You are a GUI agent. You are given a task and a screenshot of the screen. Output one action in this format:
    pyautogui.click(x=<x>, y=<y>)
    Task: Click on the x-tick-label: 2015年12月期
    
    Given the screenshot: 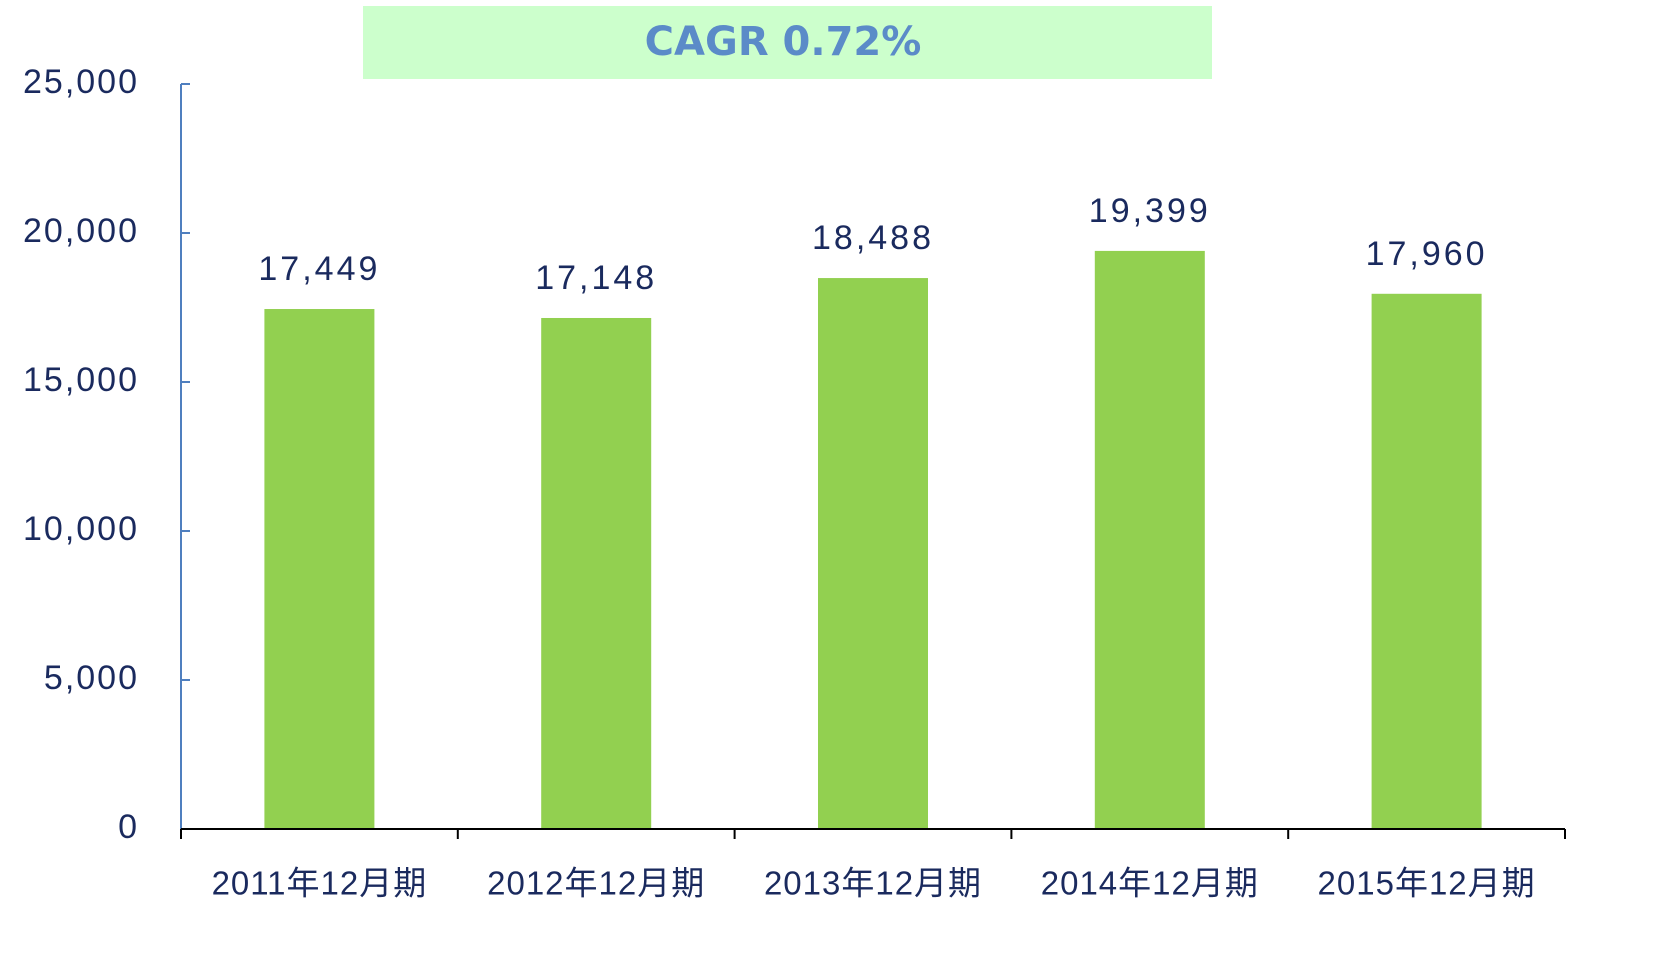 What is the action you would take?
    pyautogui.click(x=1427, y=883)
    